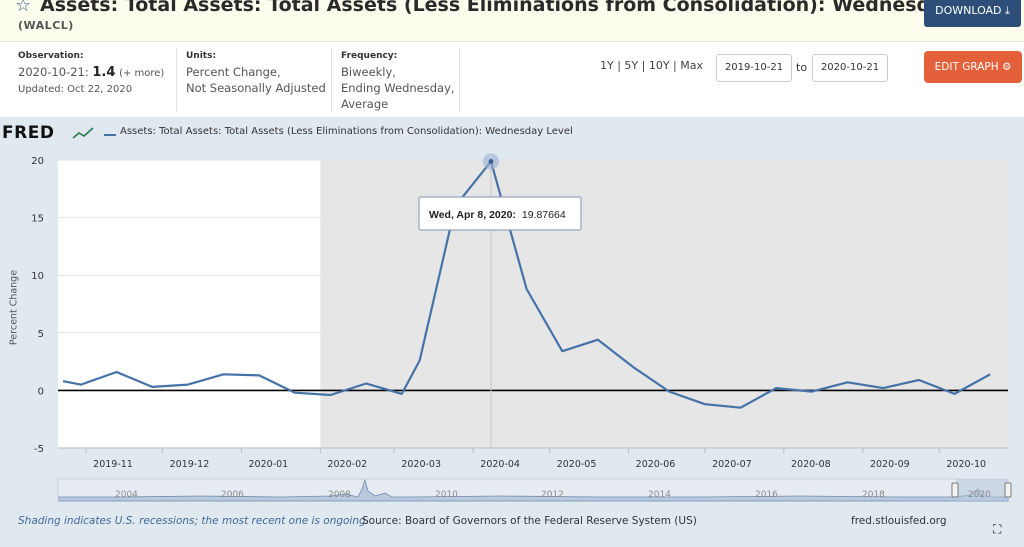 The image size is (1024, 547). What do you see at coordinates (368, 72) in the screenshot?
I see `frequency-value-1: Biweekly,` at bounding box center [368, 72].